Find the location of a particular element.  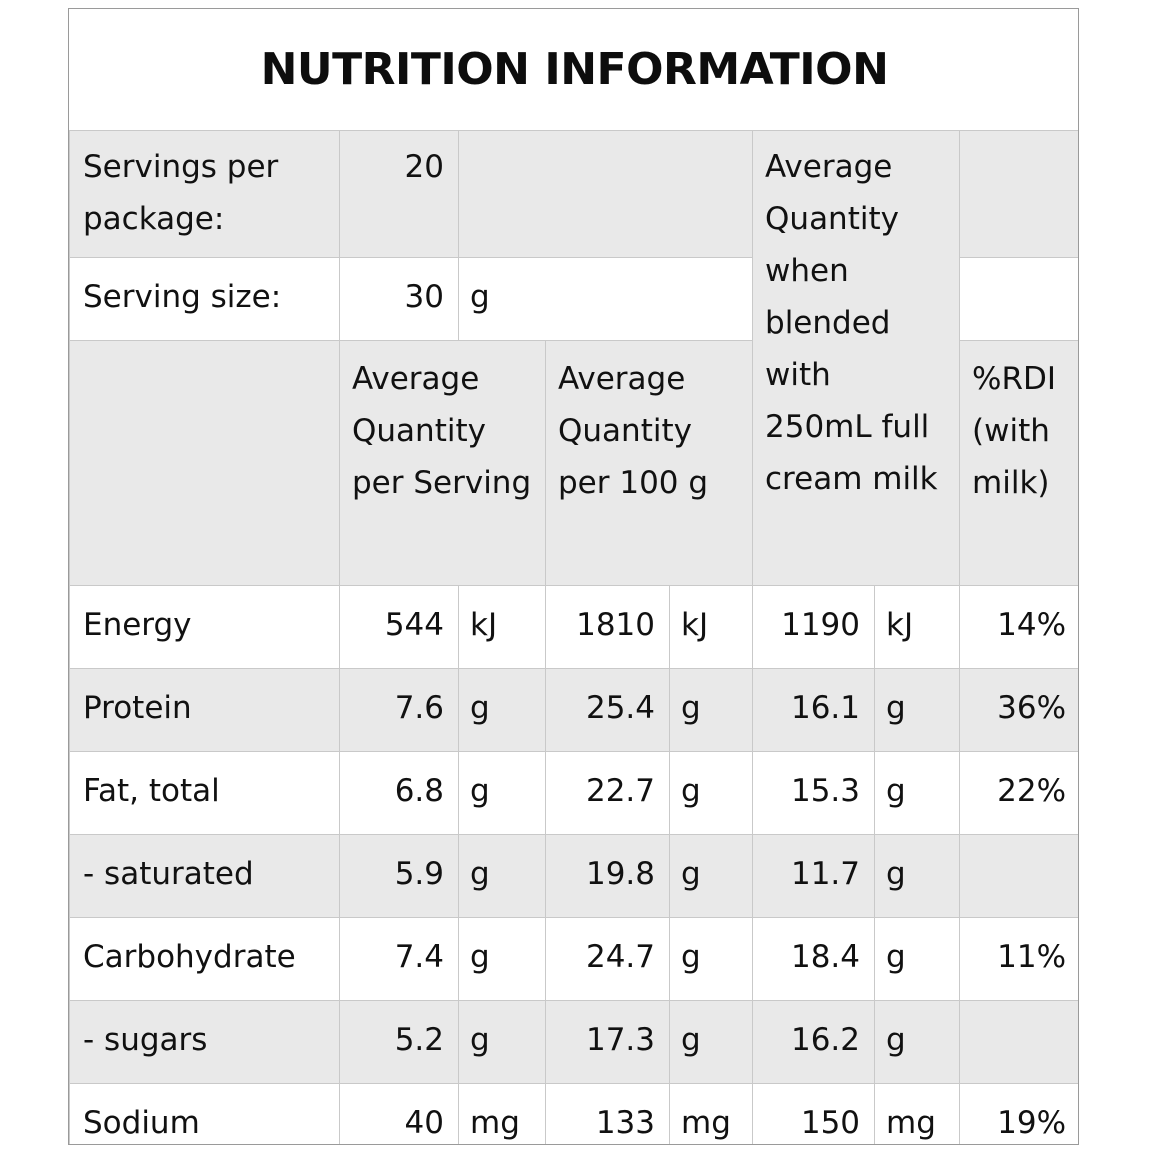

nutrient-name: - sugars is located at coordinates (204, 1042).